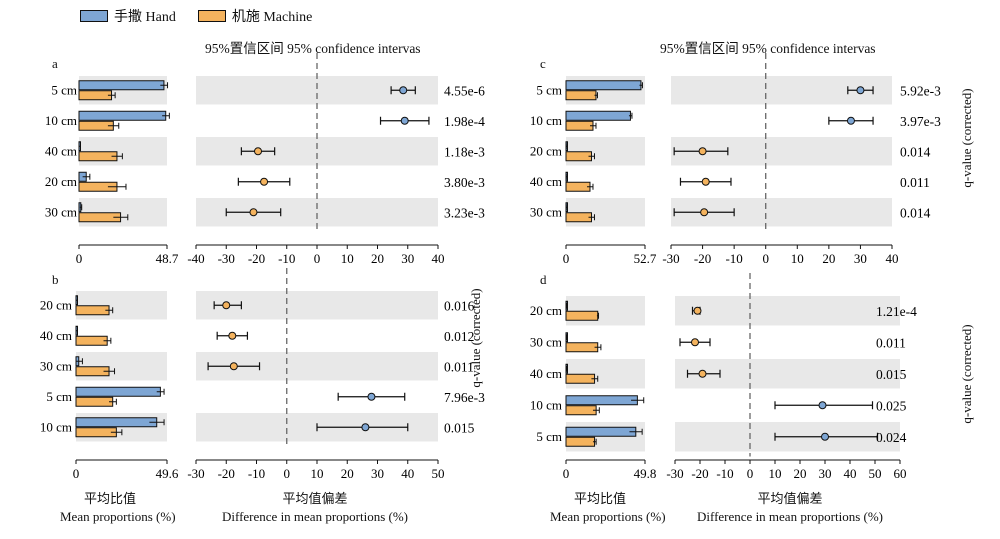 Image resolution: width=1000 pixels, height=539 pixels. What do you see at coordinates (891, 342) in the screenshot?
I see `panel-d-qvalue-1: 0.011` at bounding box center [891, 342].